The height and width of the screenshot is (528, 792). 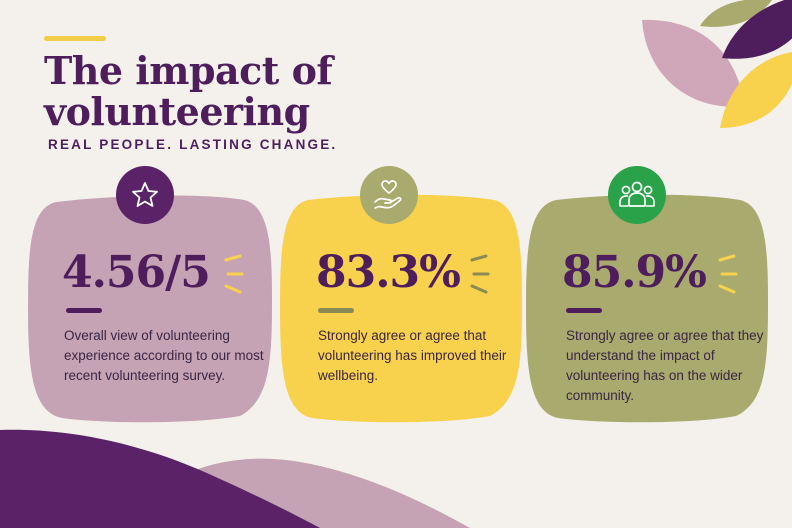 I want to click on heart-in-hand-icon, so click(x=389, y=195).